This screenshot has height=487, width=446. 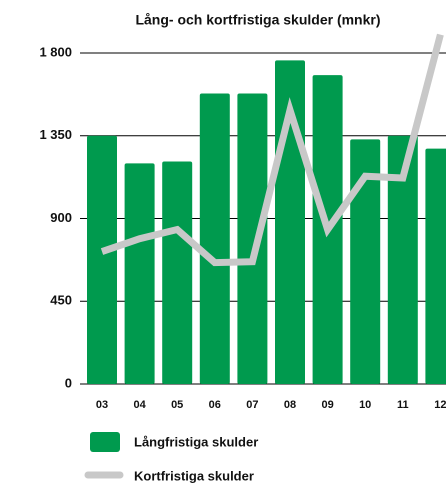 I want to click on x-tick-label: 03, so click(x=102, y=405).